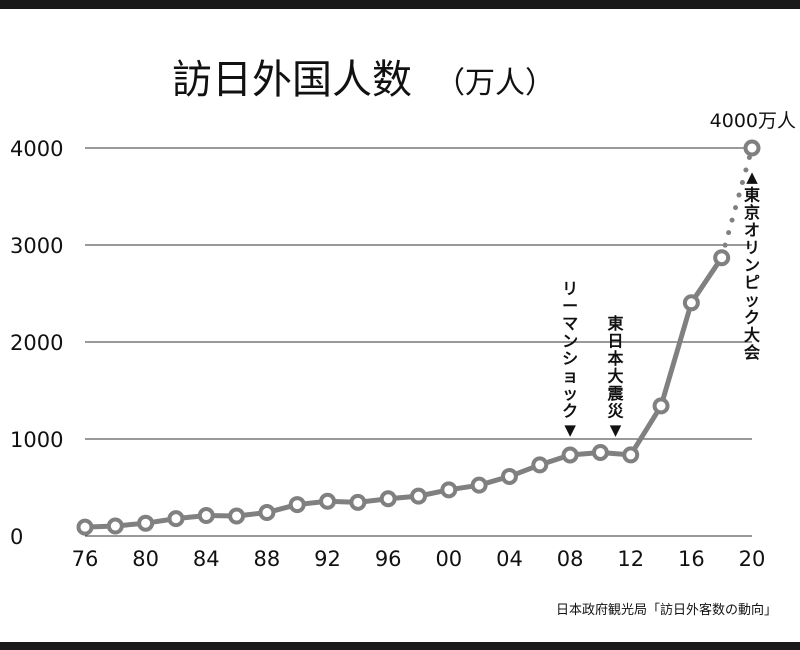 This screenshot has height=650, width=800. Describe the element at coordinates (752, 148) in the screenshot. I see `data-point-target-2020` at that location.